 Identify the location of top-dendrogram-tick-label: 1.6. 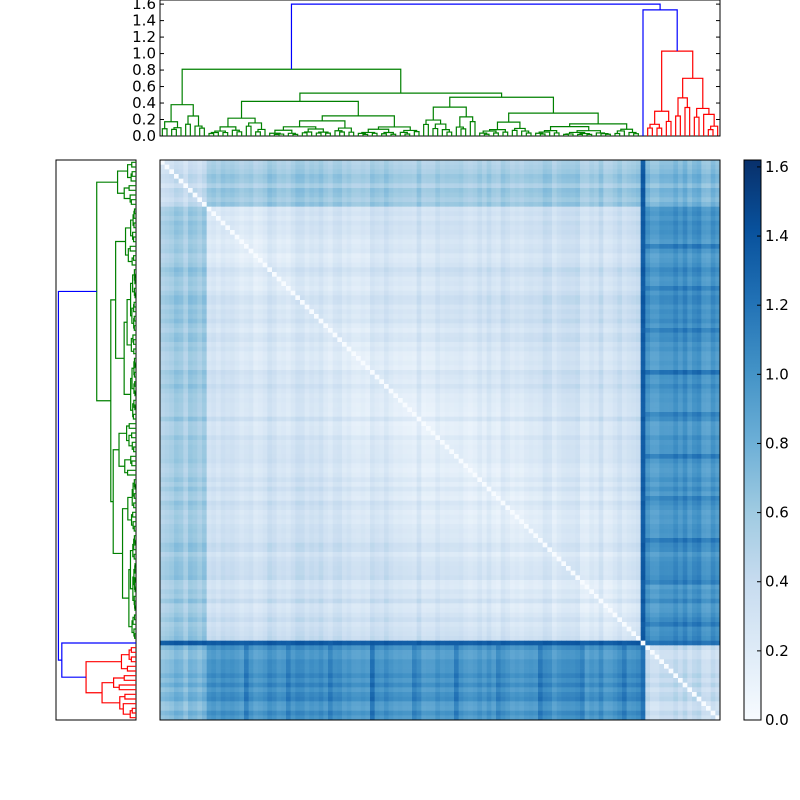
(144, 6).